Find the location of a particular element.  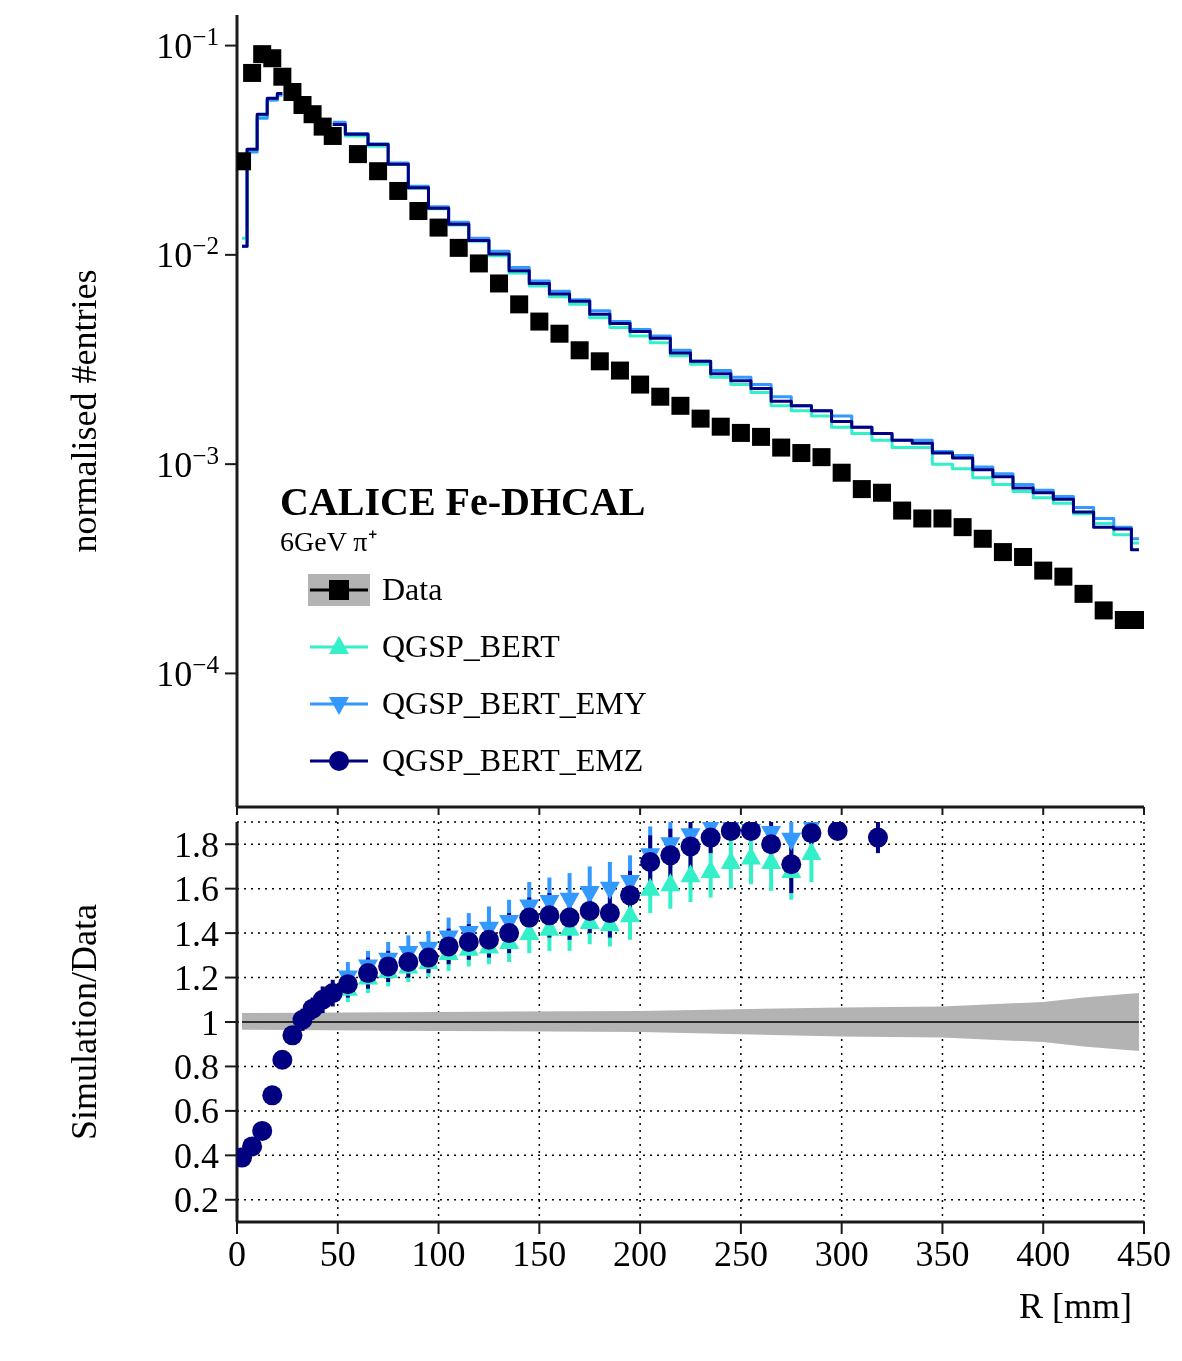

x-tick-label: 250 is located at coordinates (740, 1254).